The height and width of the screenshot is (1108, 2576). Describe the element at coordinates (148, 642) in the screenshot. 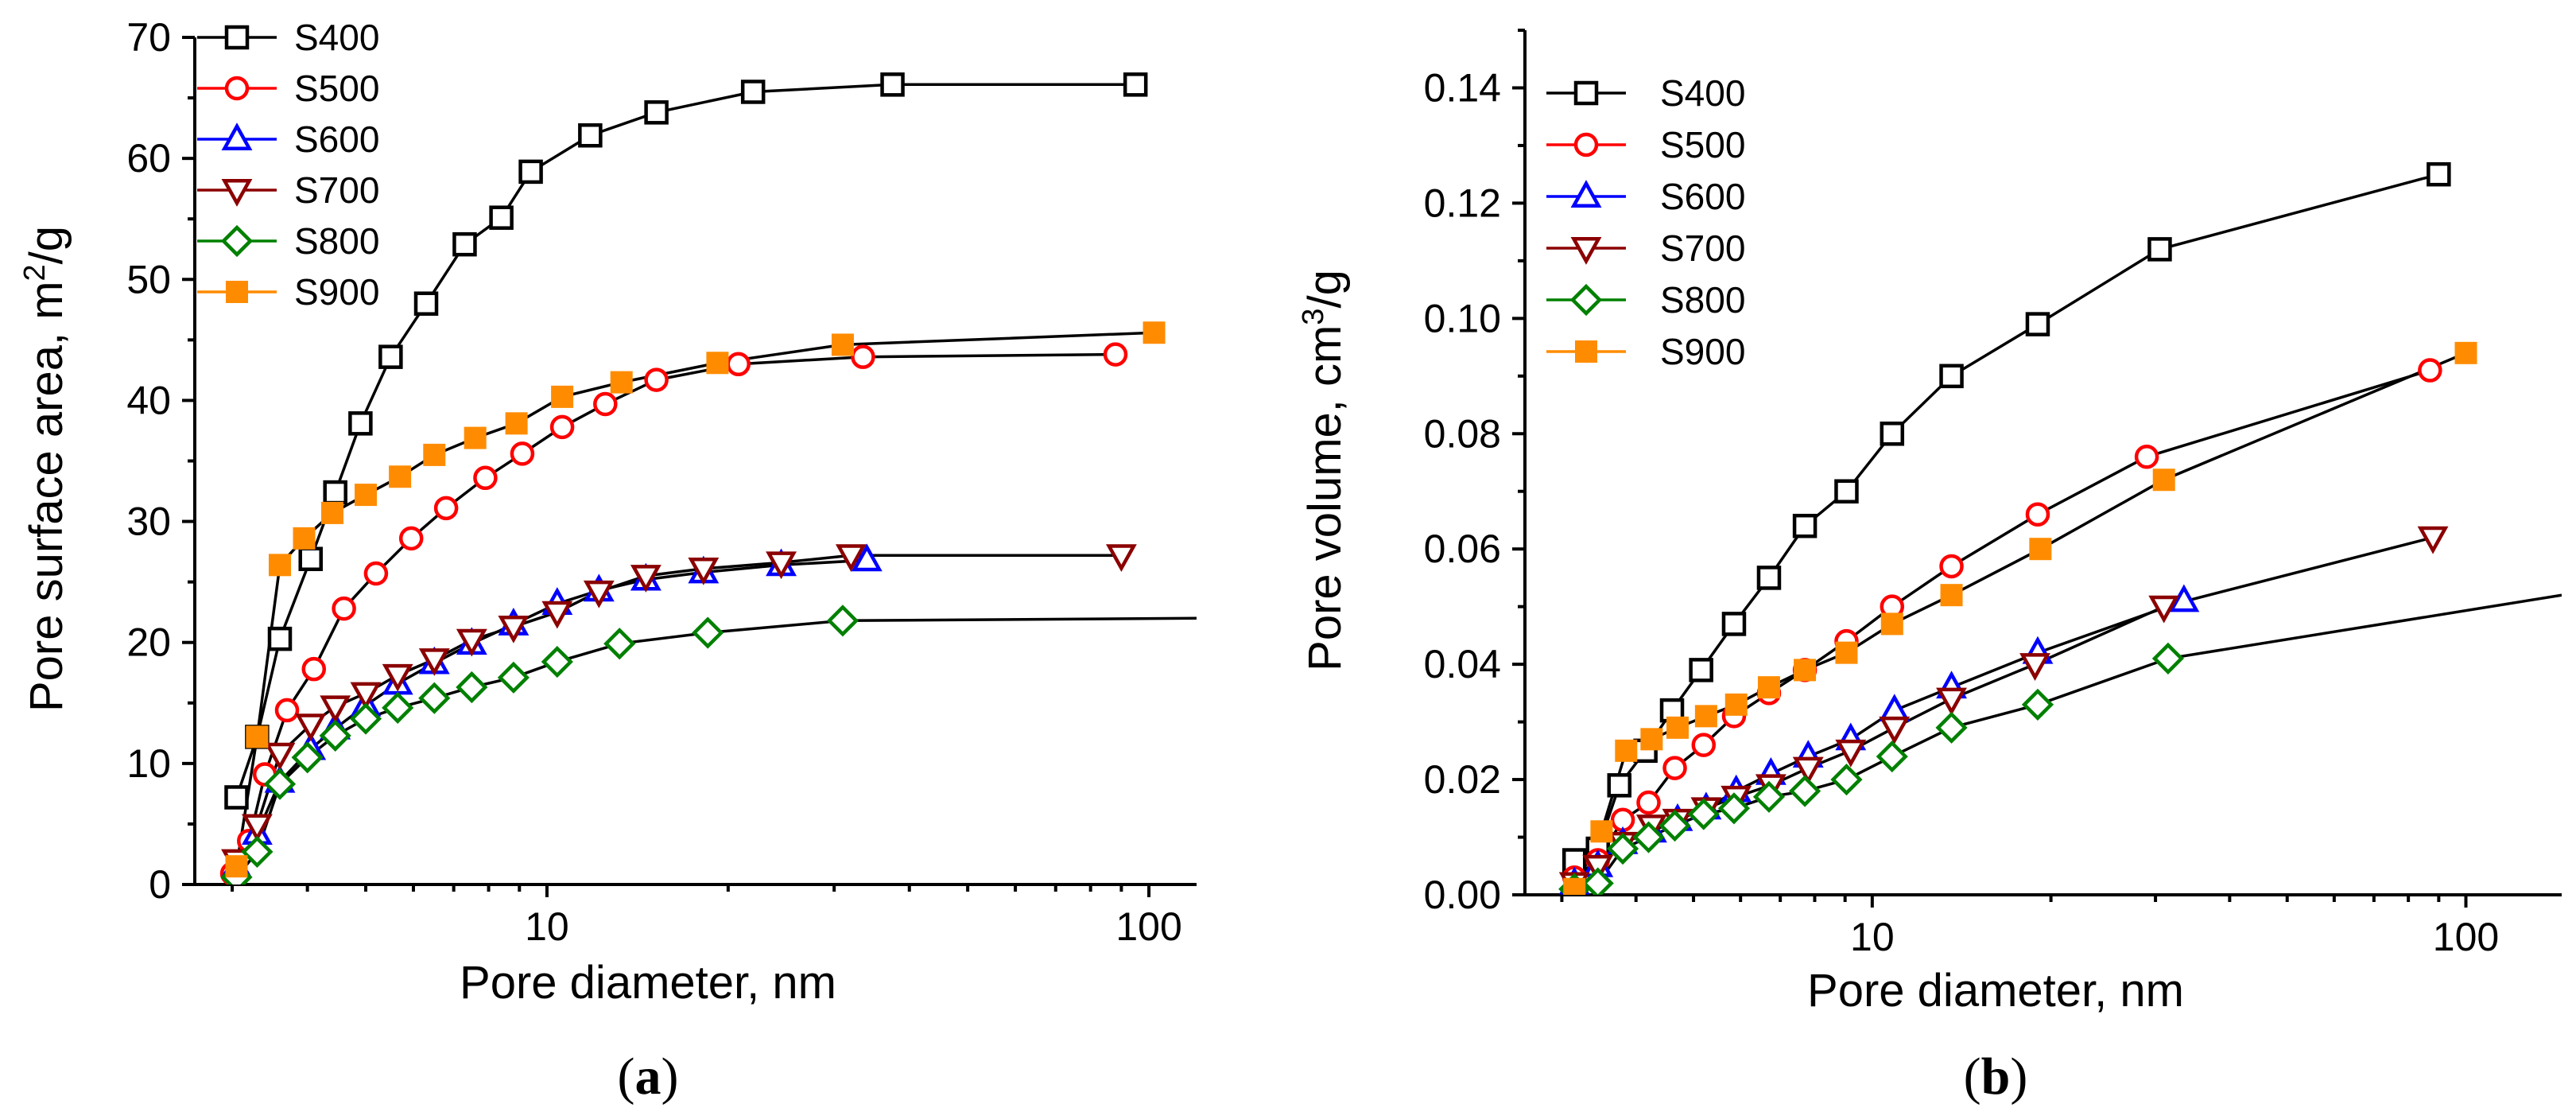

I see `panel-a-y-tick-label: 20` at that location.